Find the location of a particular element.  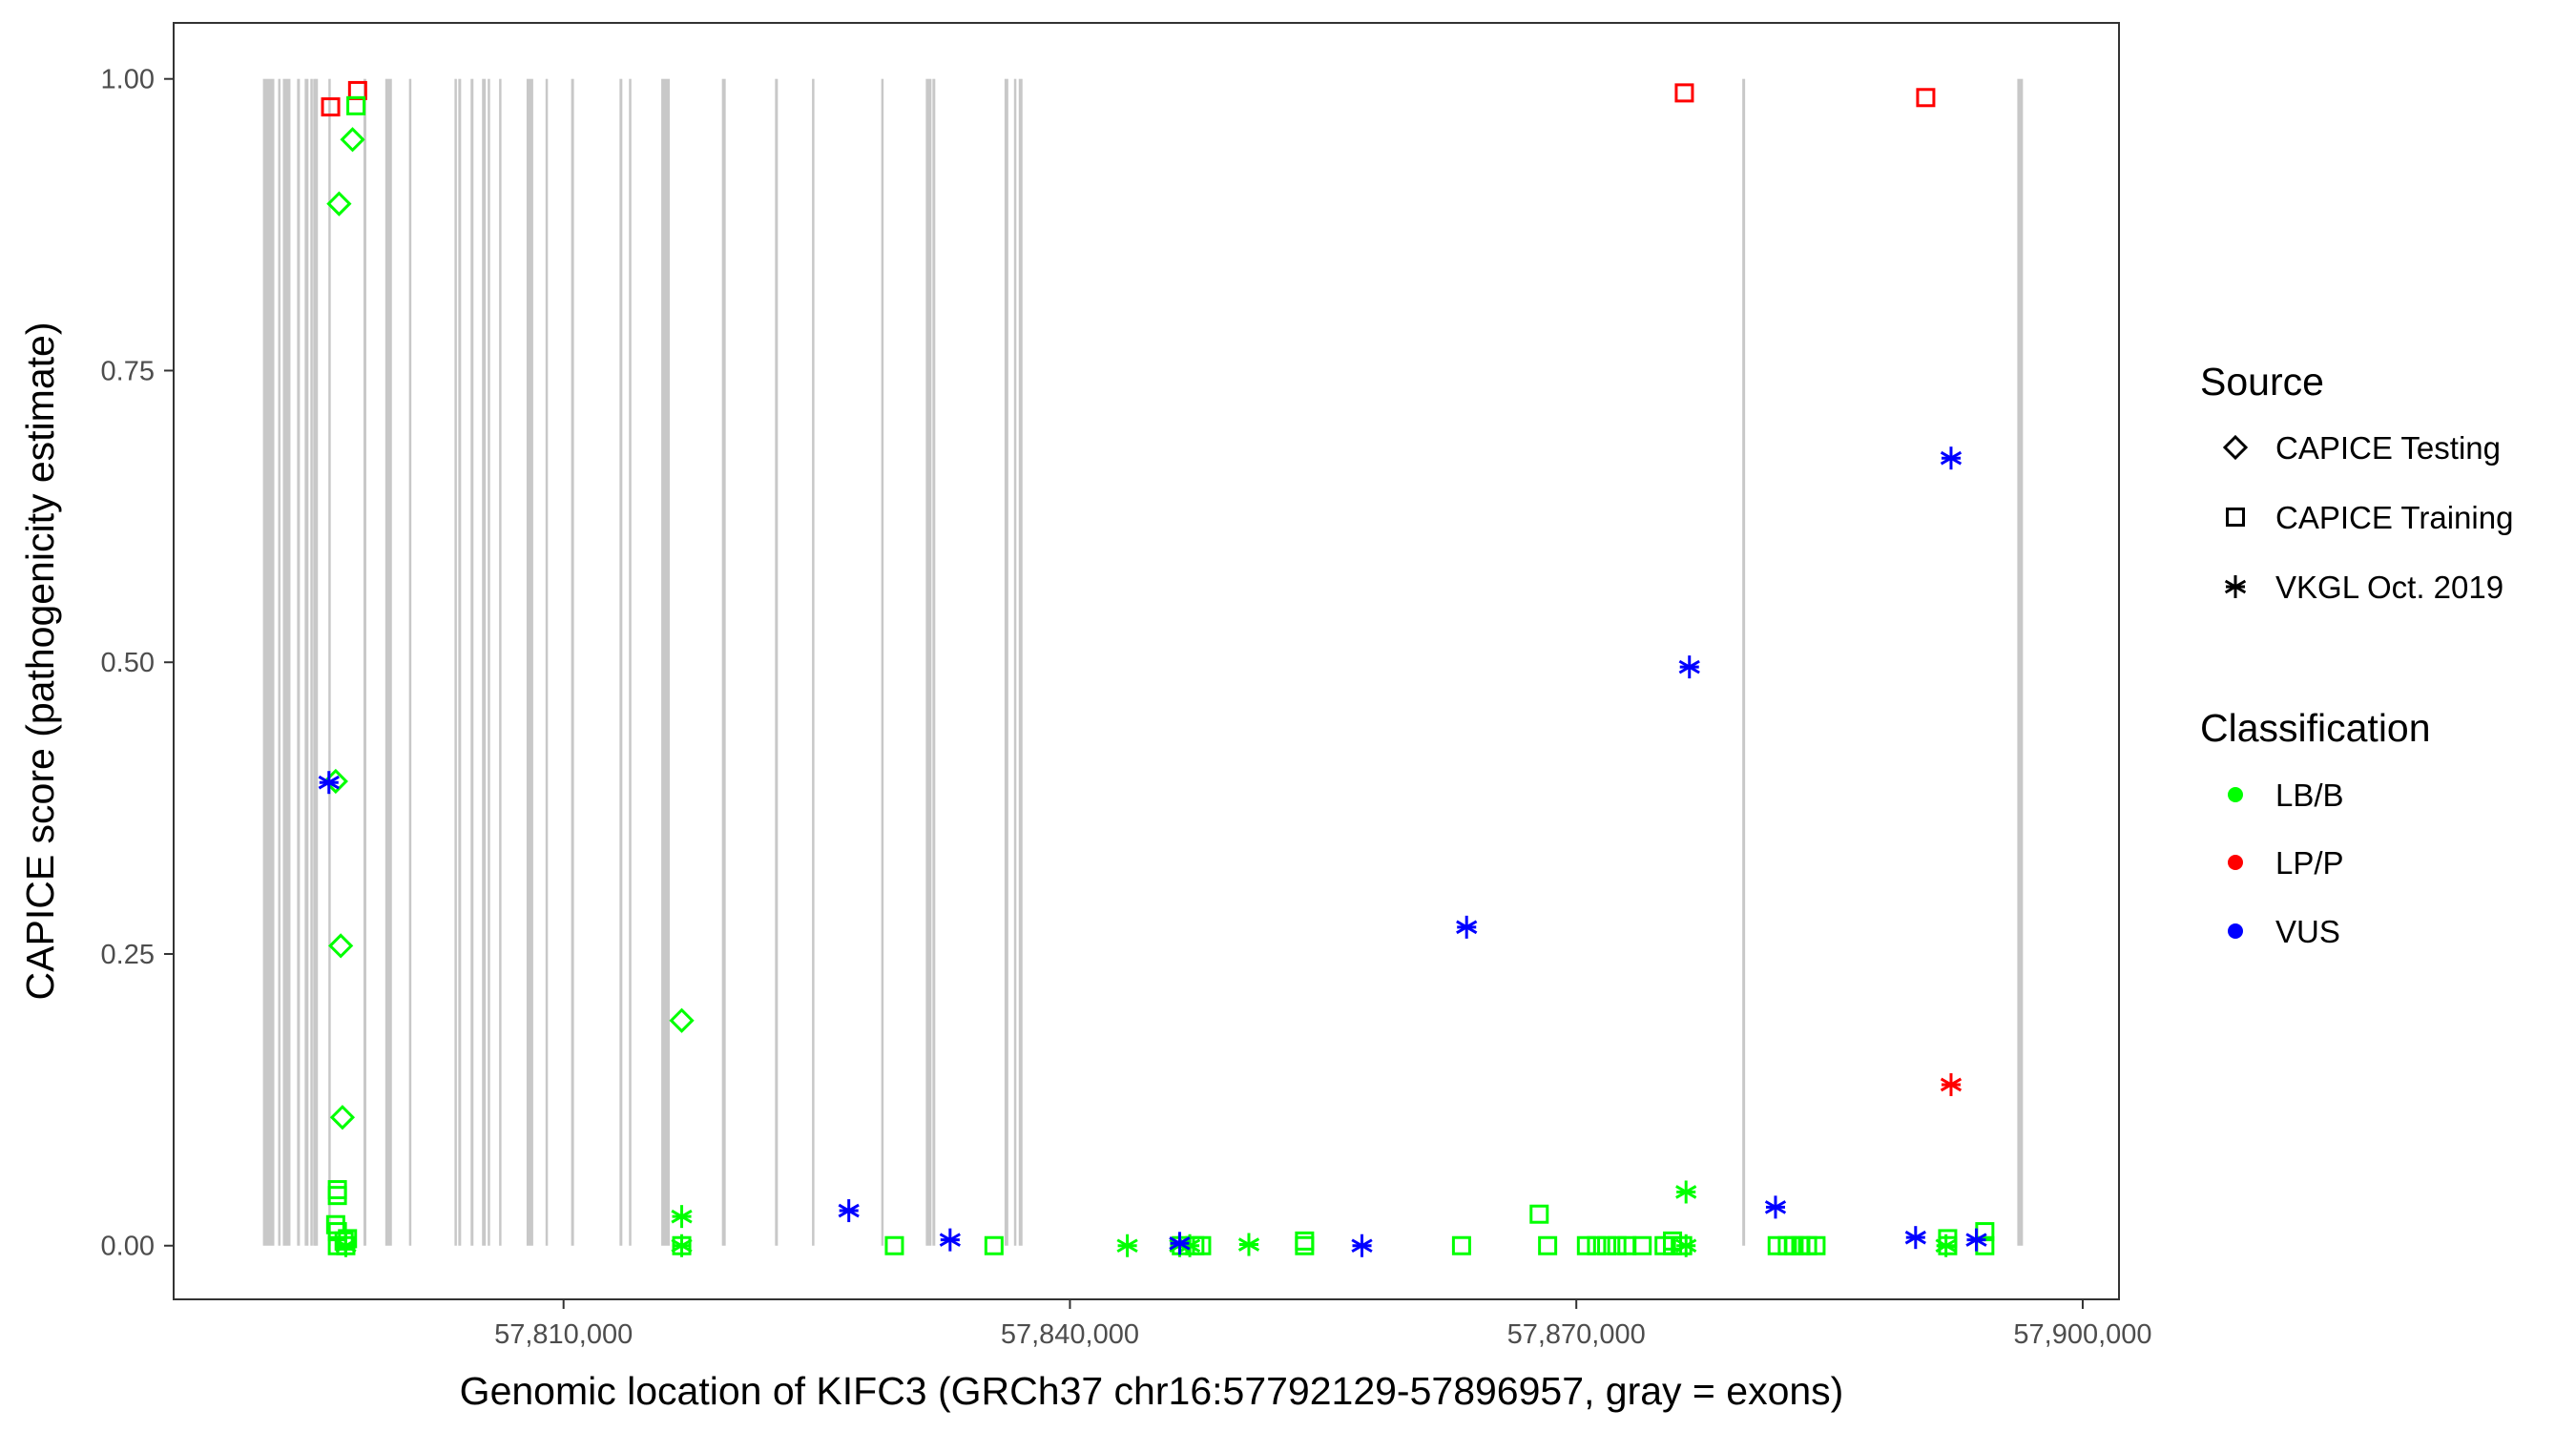

legend-class-label: LP/P is located at coordinates (2309, 863).